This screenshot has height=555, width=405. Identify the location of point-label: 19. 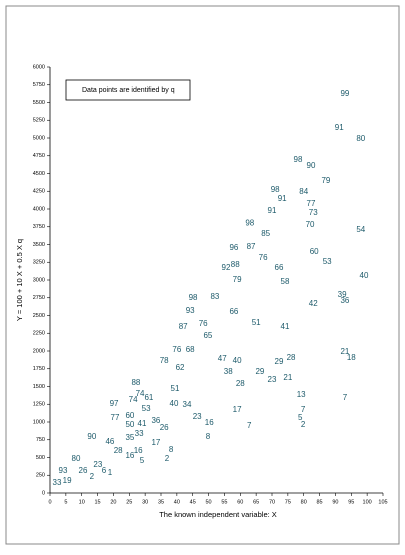
(67, 480).